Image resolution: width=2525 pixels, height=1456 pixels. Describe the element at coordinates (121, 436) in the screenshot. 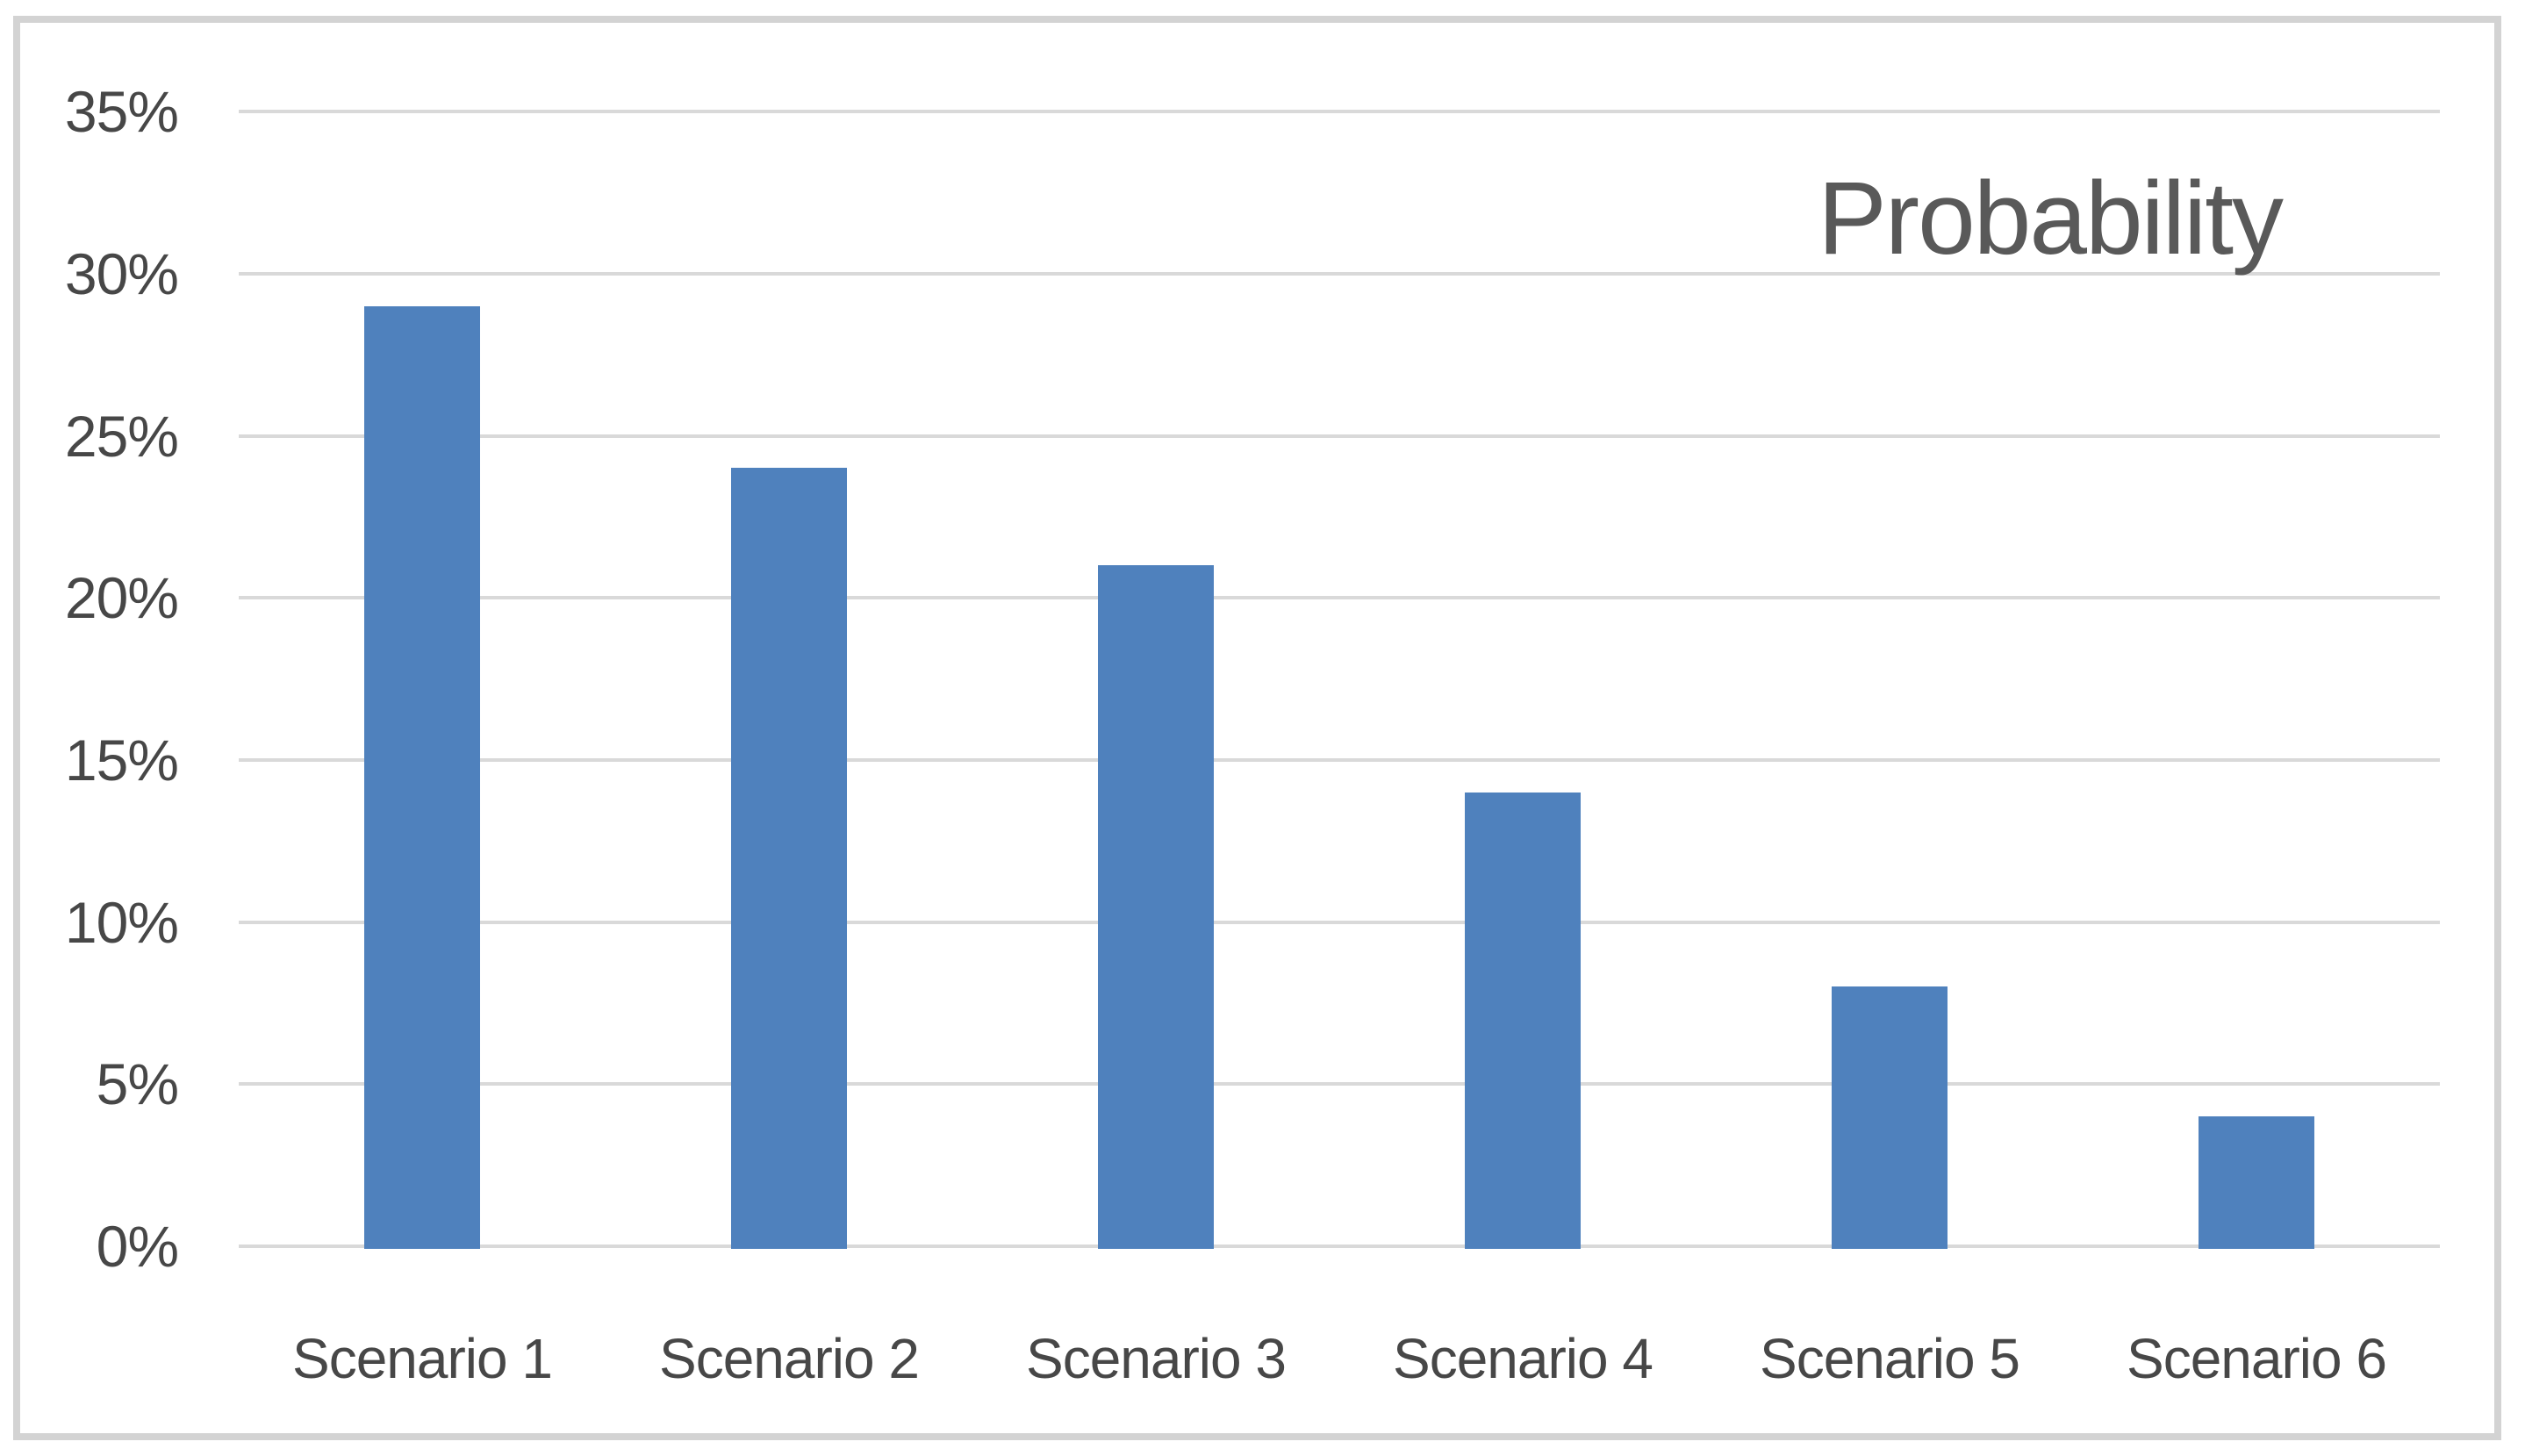

I see `y-axis-label-25pct: 25%` at that location.